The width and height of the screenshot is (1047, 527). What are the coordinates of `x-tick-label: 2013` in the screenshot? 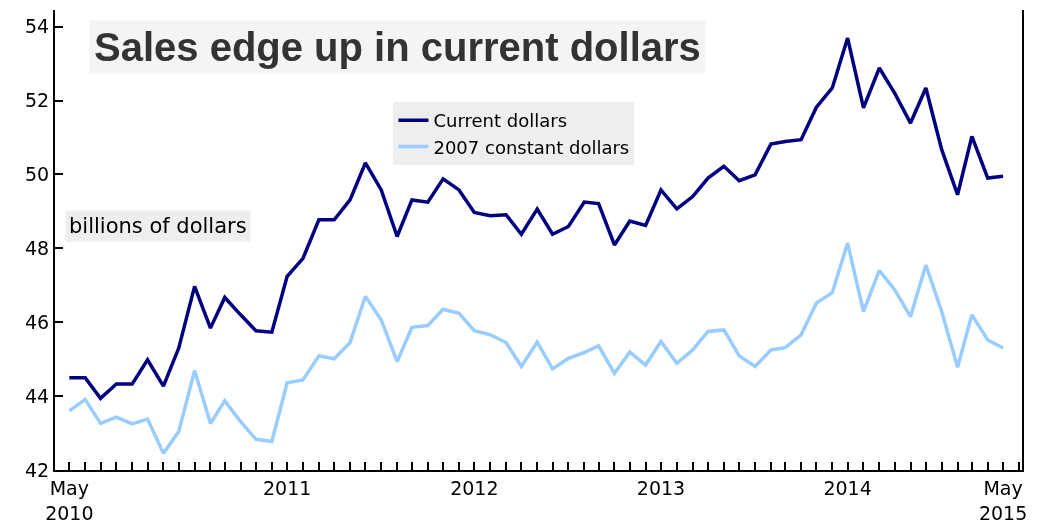 It's located at (661, 487).